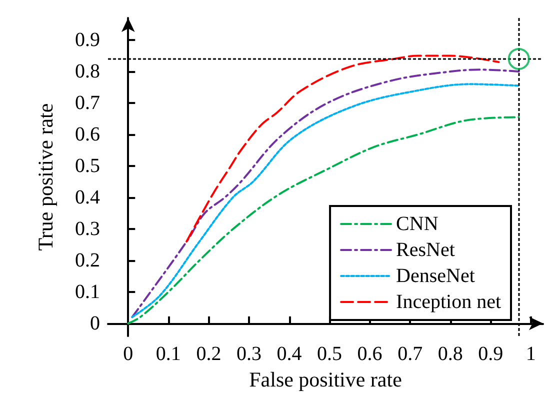  What do you see at coordinates (325, 379) in the screenshot?
I see `x-axis-title: False positive rate` at bounding box center [325, 379].